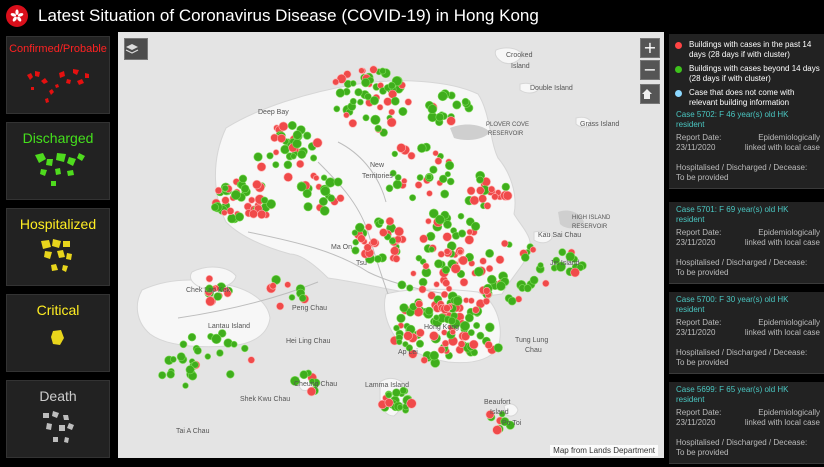 The width and height of the screenshot is (824, 467). Describe the element at coordinates (650, 70) in the screenshot. I see `zoom-out-button: −` at that location.